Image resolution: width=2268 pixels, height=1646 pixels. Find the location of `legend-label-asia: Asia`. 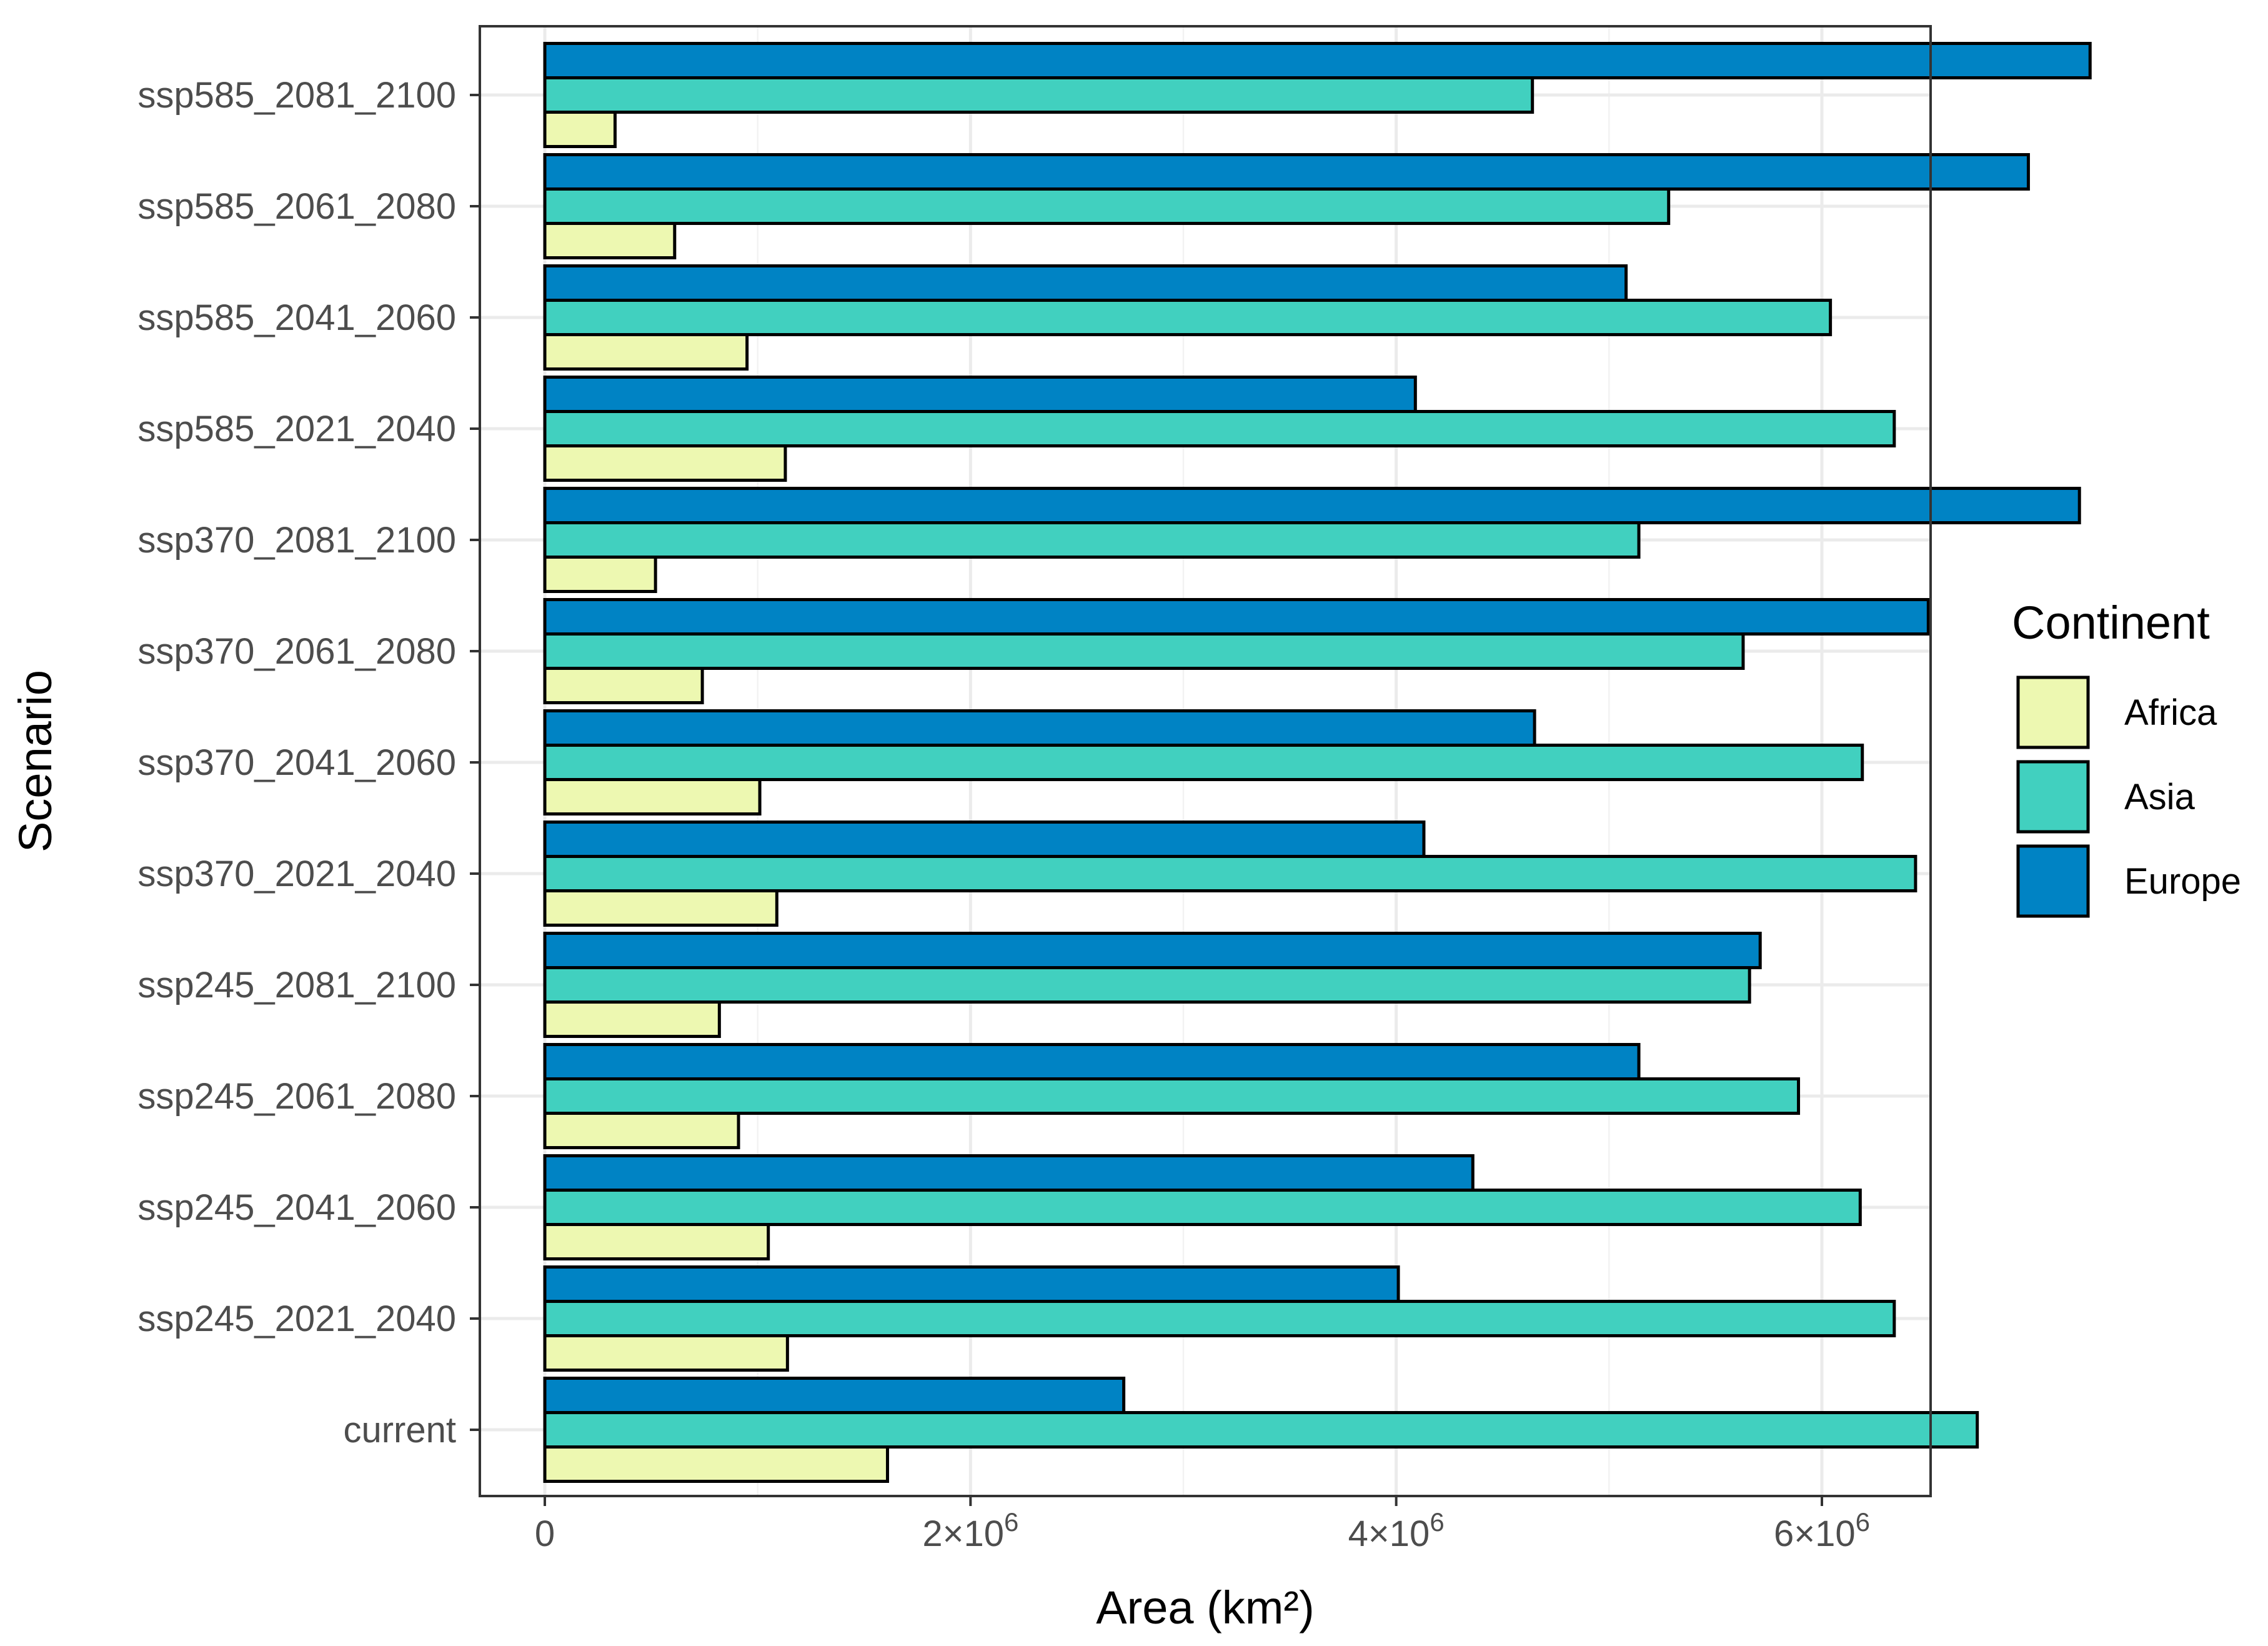

legend-label-asia: Asia is located at coordinates (2160, 797).